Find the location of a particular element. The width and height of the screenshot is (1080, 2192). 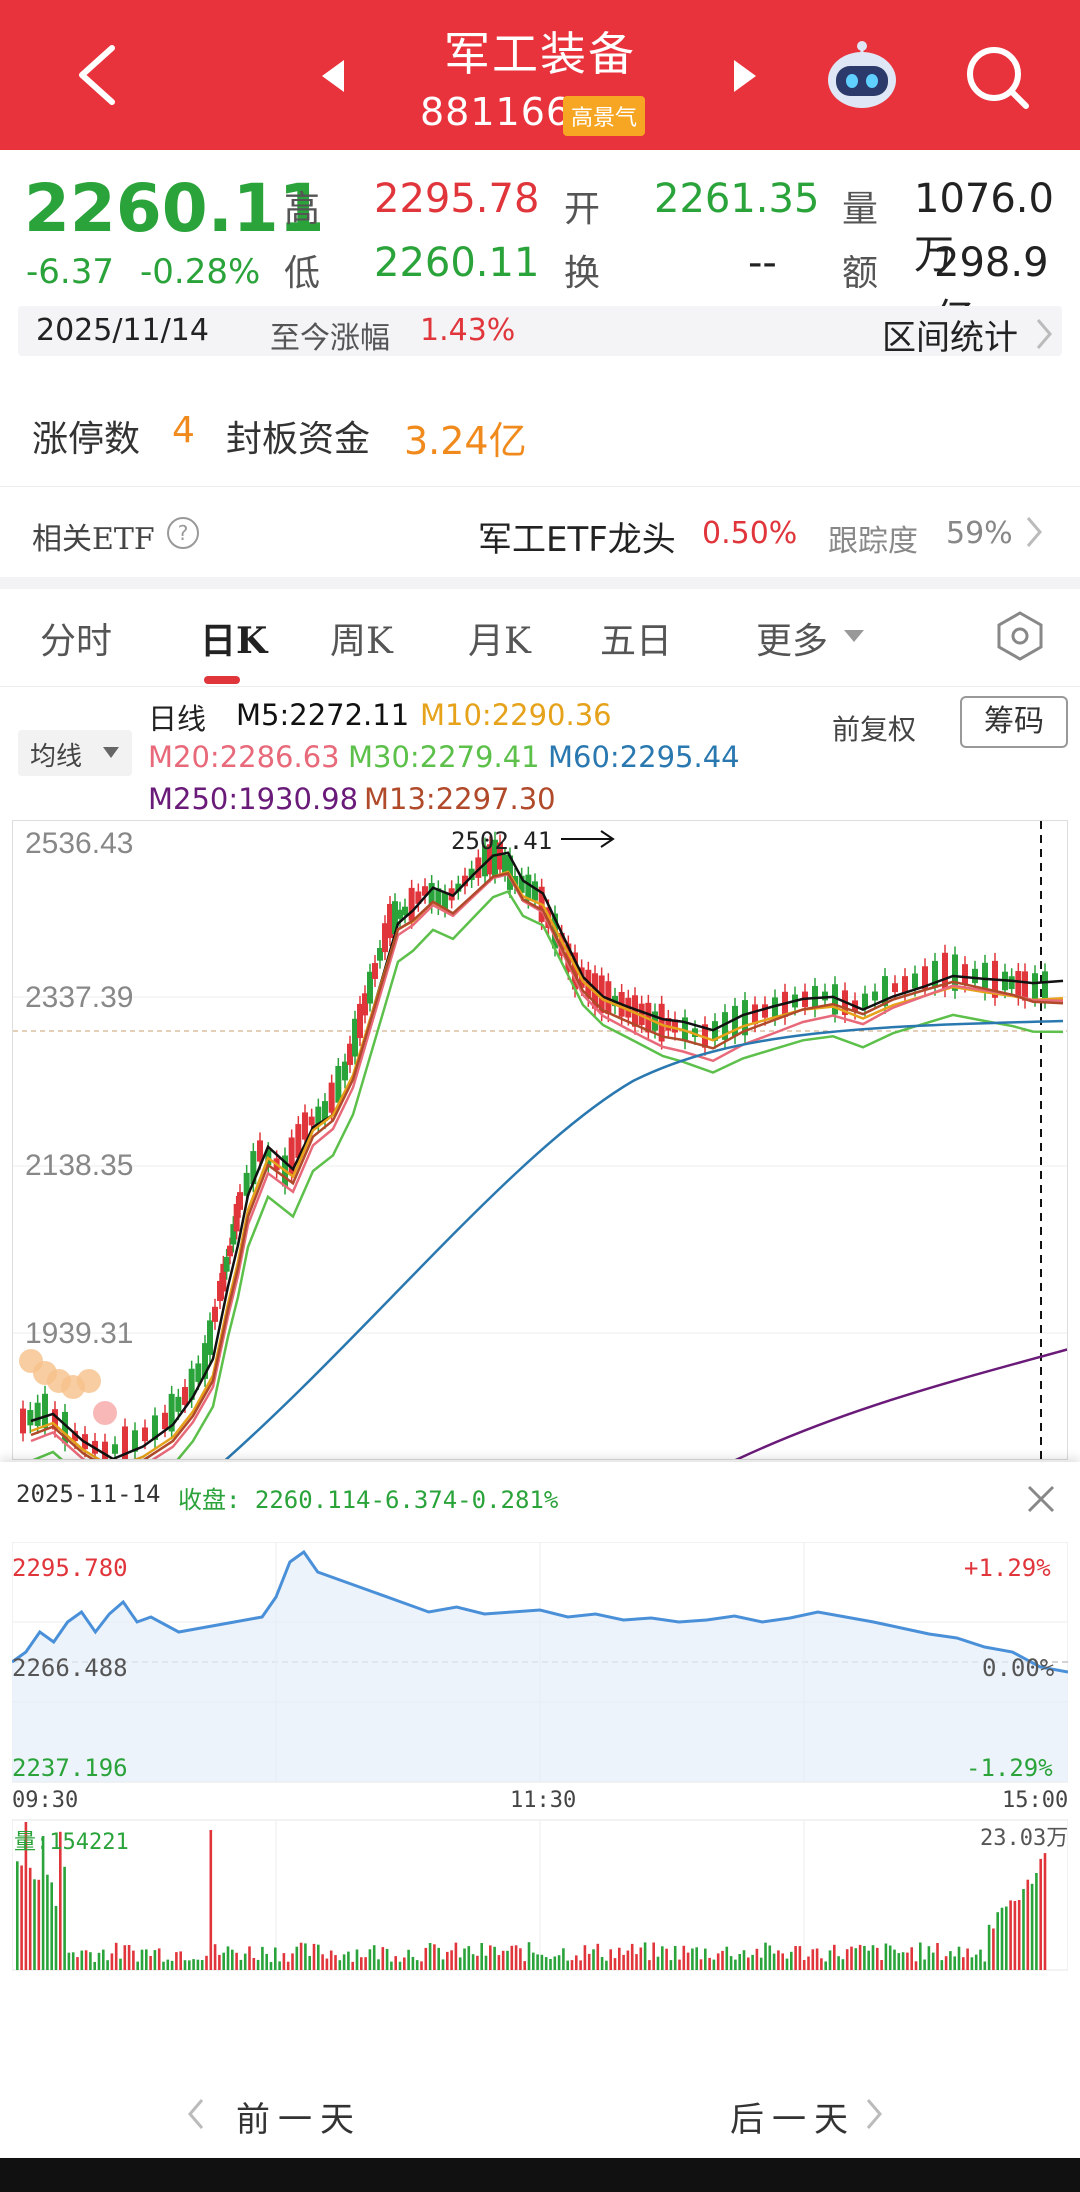

etf-label: 相关ETF is located at coordinates (93, 539).